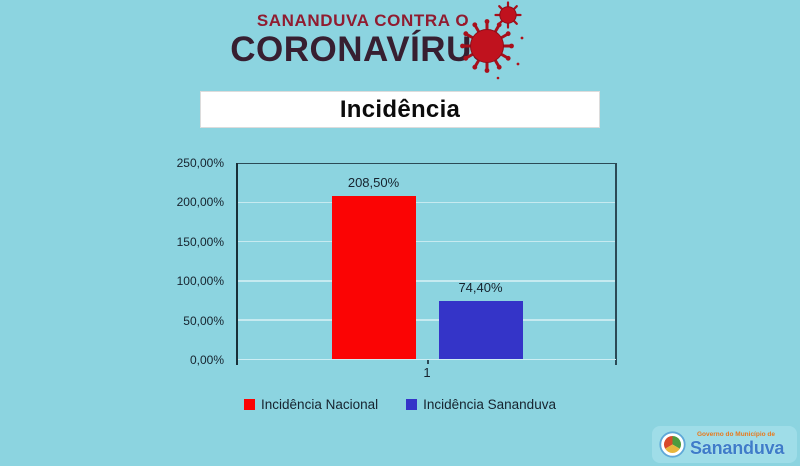  I want to click on legend-item: Incidência Nacional, so click(311, 404).